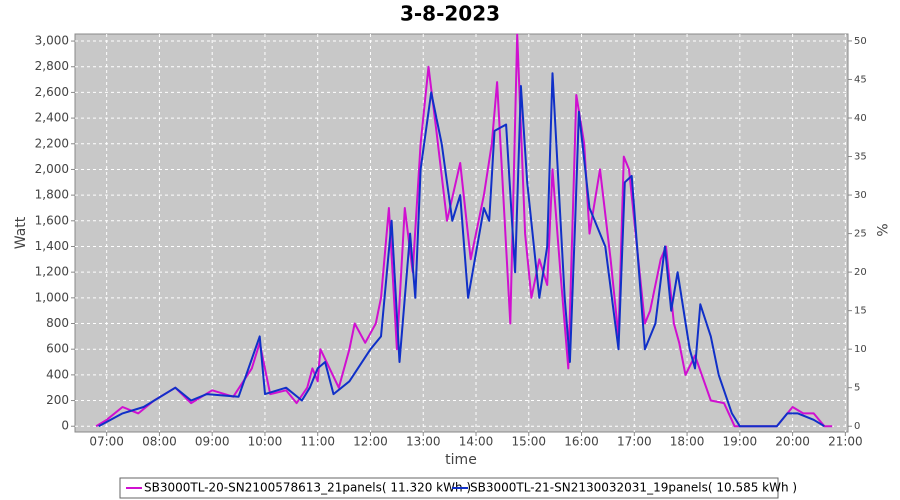  What do you see at coordinates (857, 426) in the screenshot?
I see `y2-tick-label: 0` at bounding box center [857, 426].